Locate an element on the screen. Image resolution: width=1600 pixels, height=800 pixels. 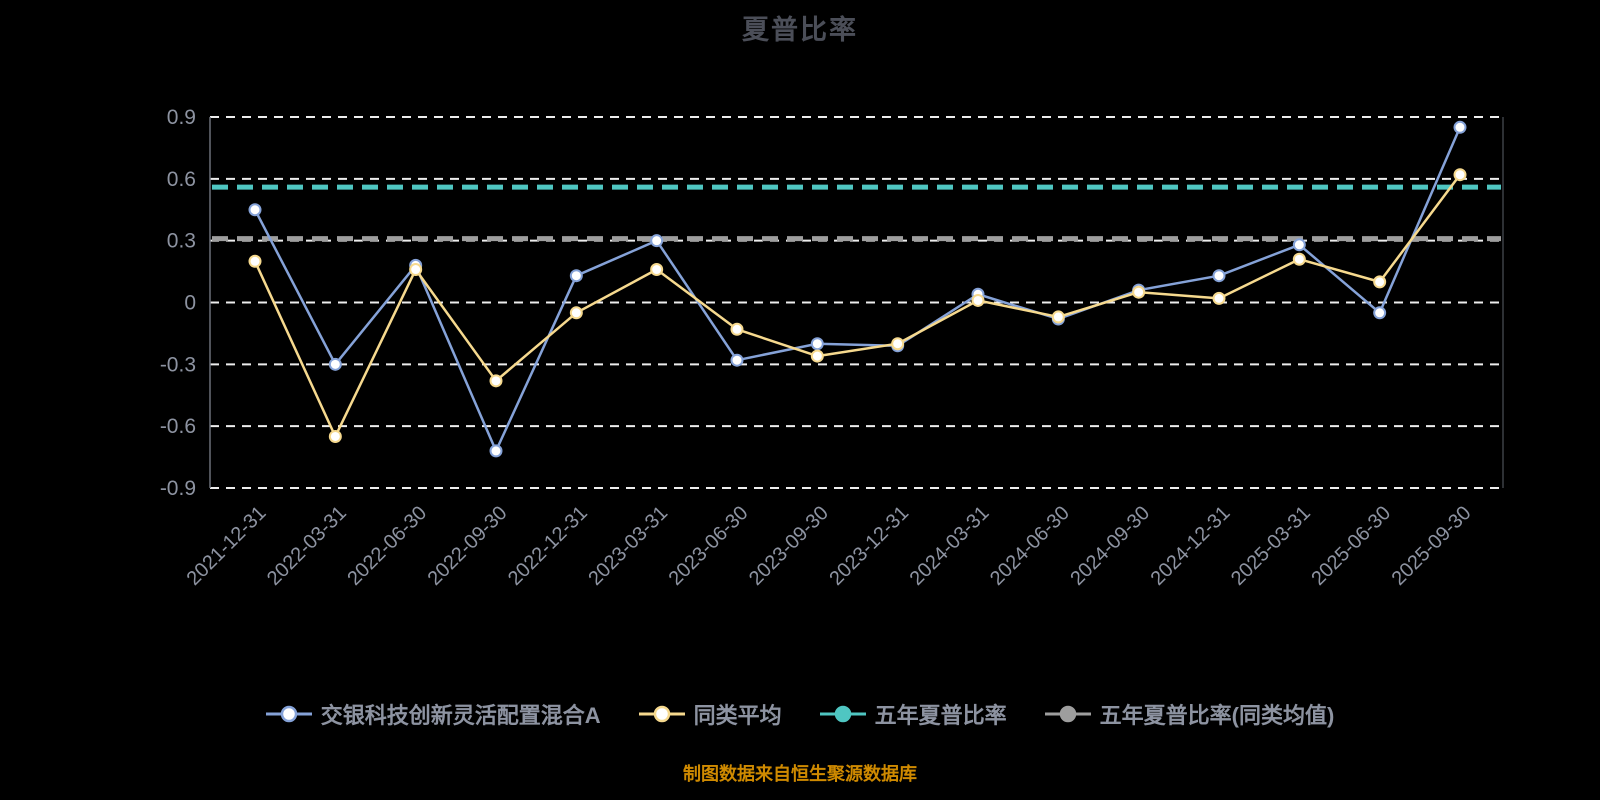
legend-item: 同类平均 is located at coordinates (710, 714).